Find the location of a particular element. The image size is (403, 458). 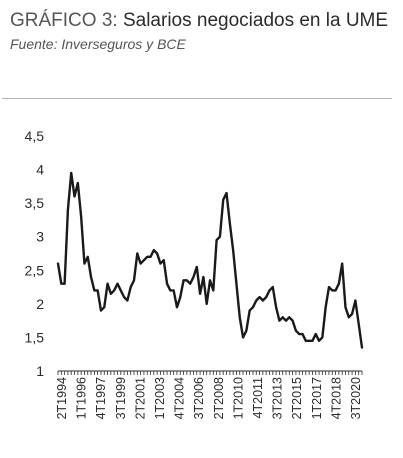

x-tick-label: 1T2010 is located at coordinates (238, 398).